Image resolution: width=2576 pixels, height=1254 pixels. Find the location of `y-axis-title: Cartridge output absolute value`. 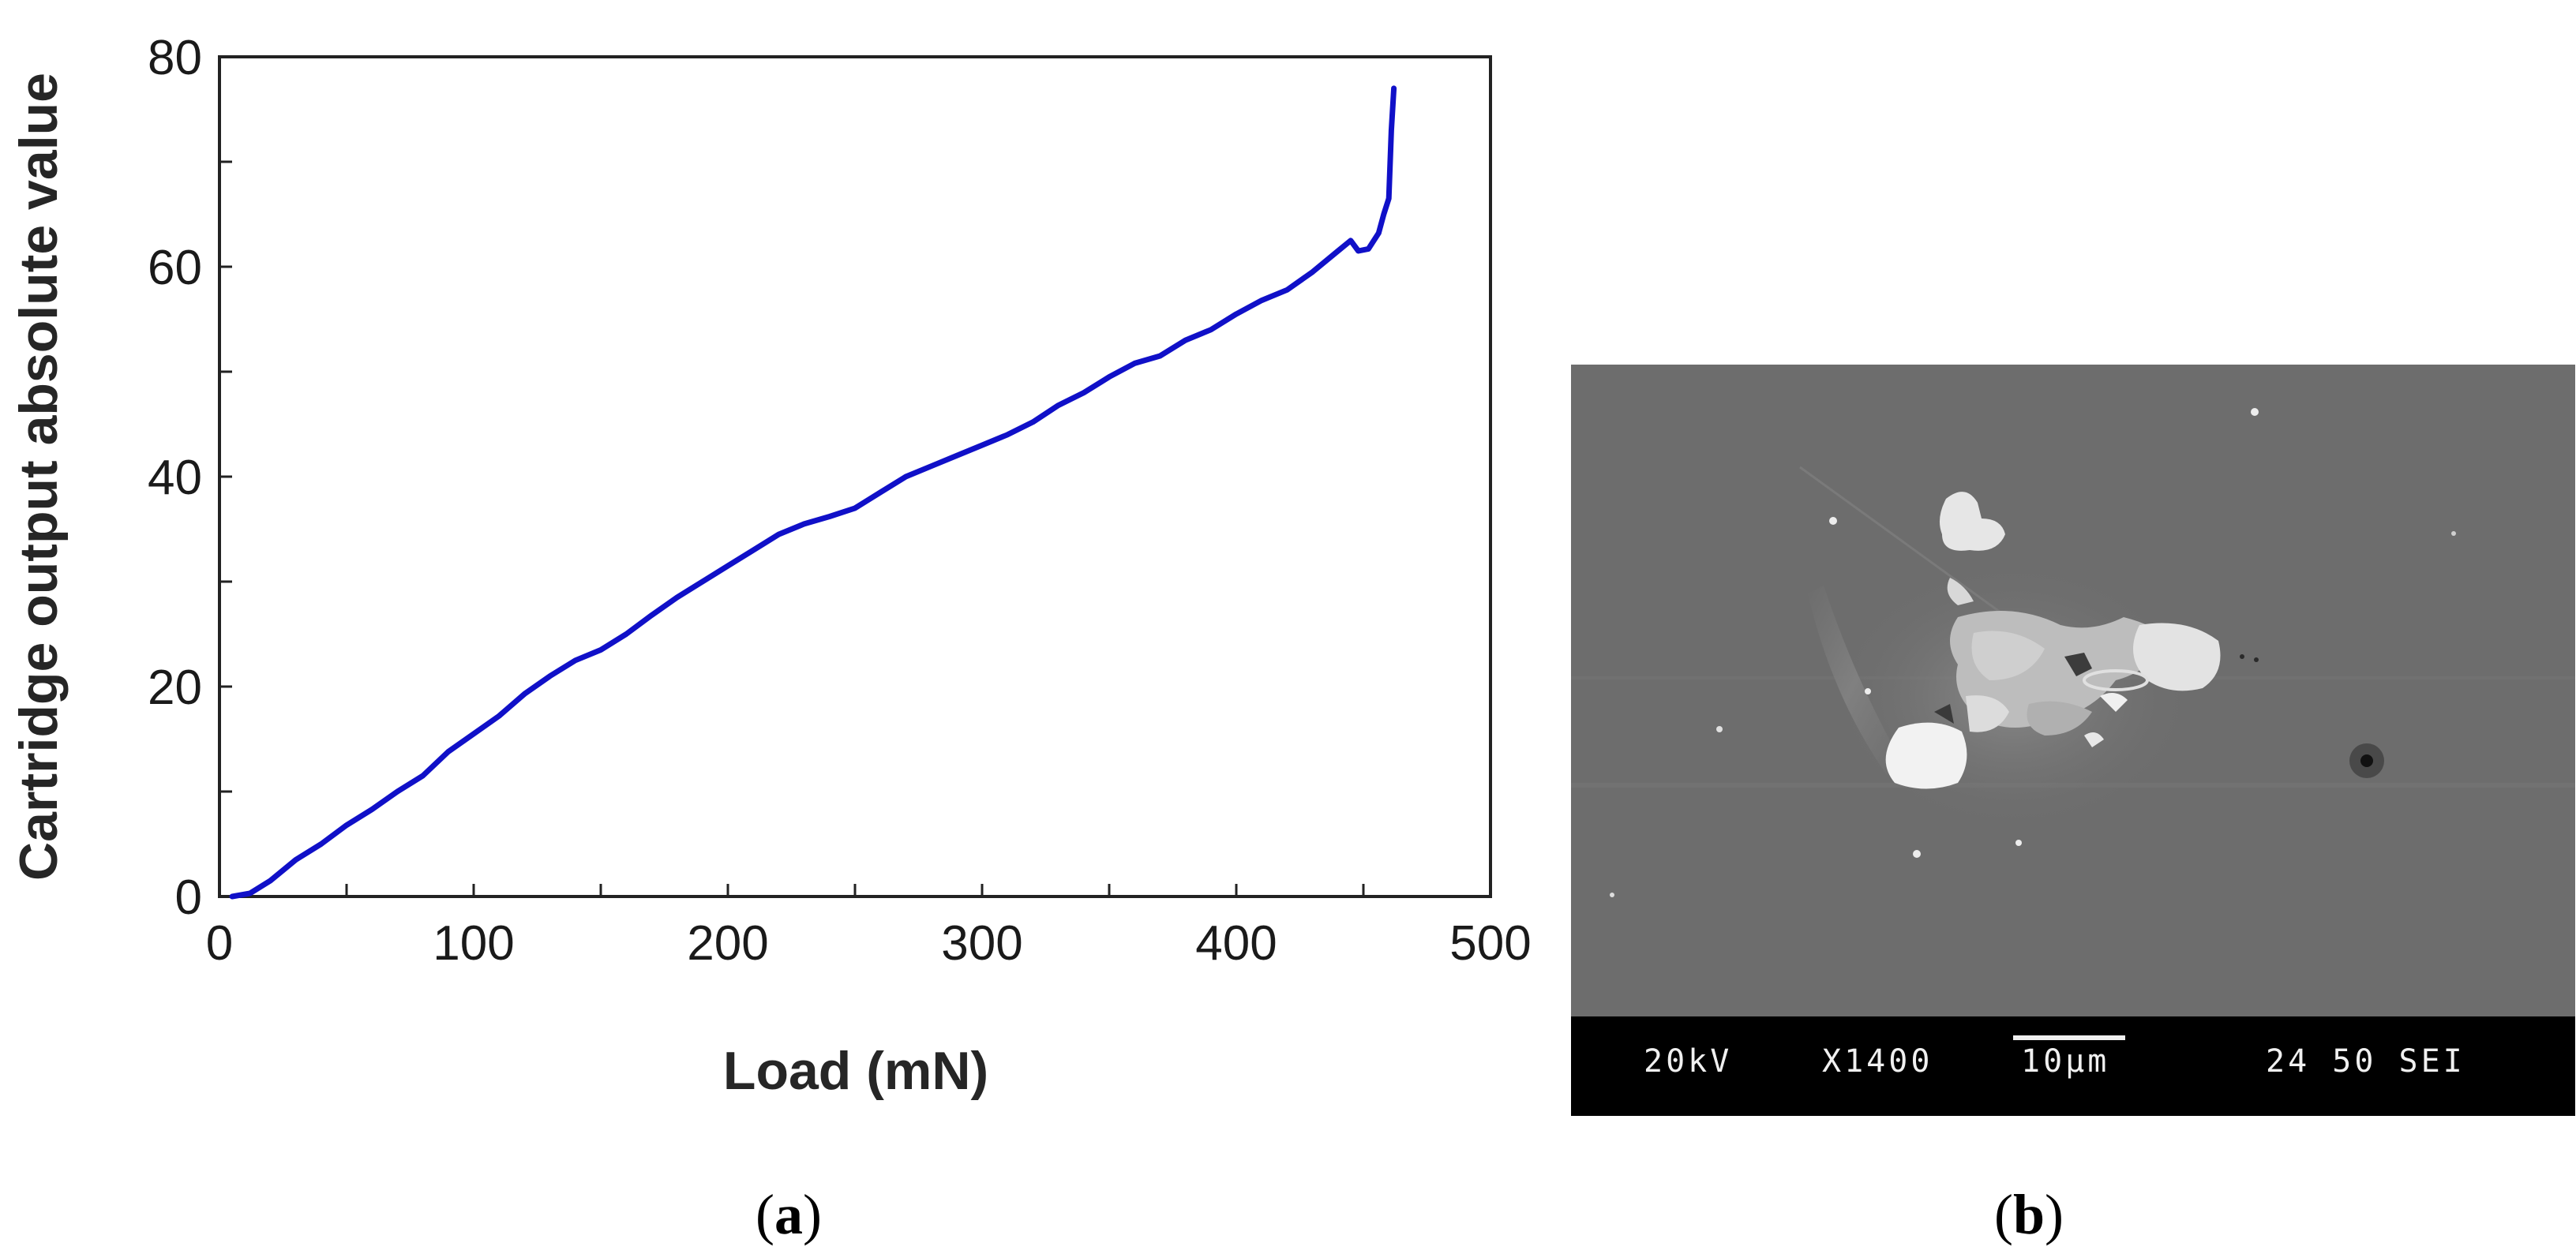

y-axis-title: Cartridge output absolute value is located at coordinates (39, 477).